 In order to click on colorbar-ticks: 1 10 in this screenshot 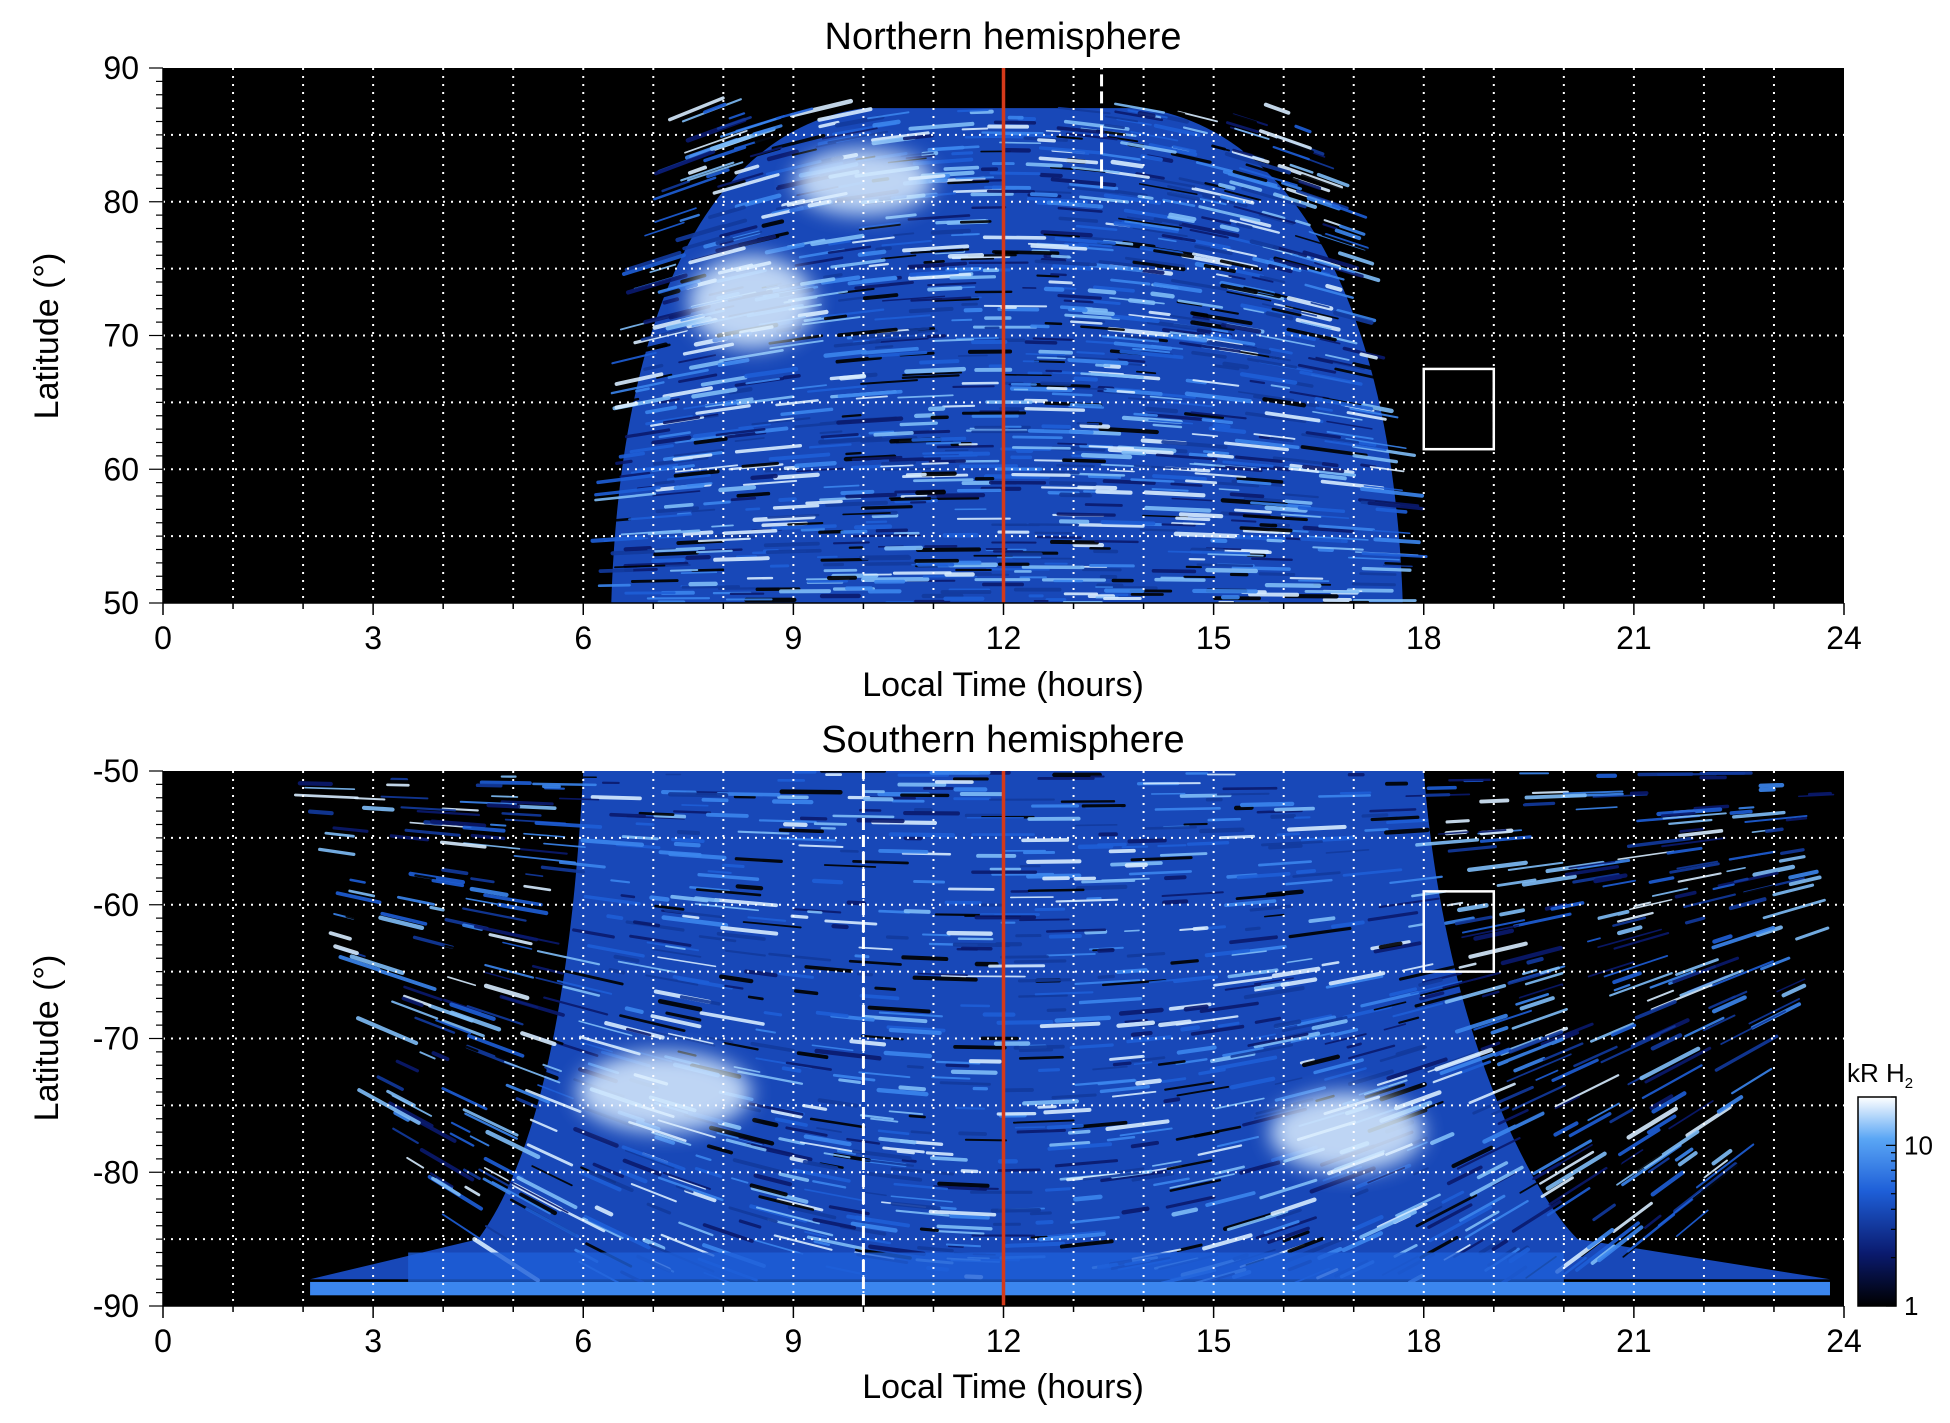, I will do `click(1909, 1208)`.